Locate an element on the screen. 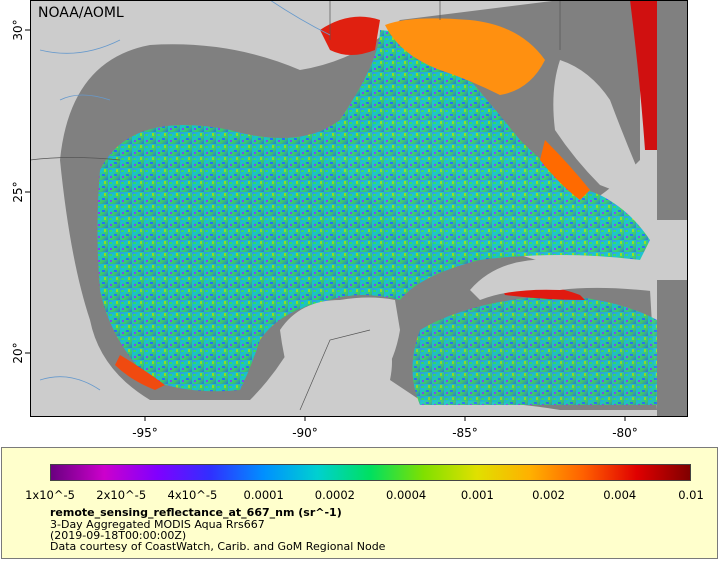 The image size is (720, 561). colorbar is located at coordinates (370, 472).